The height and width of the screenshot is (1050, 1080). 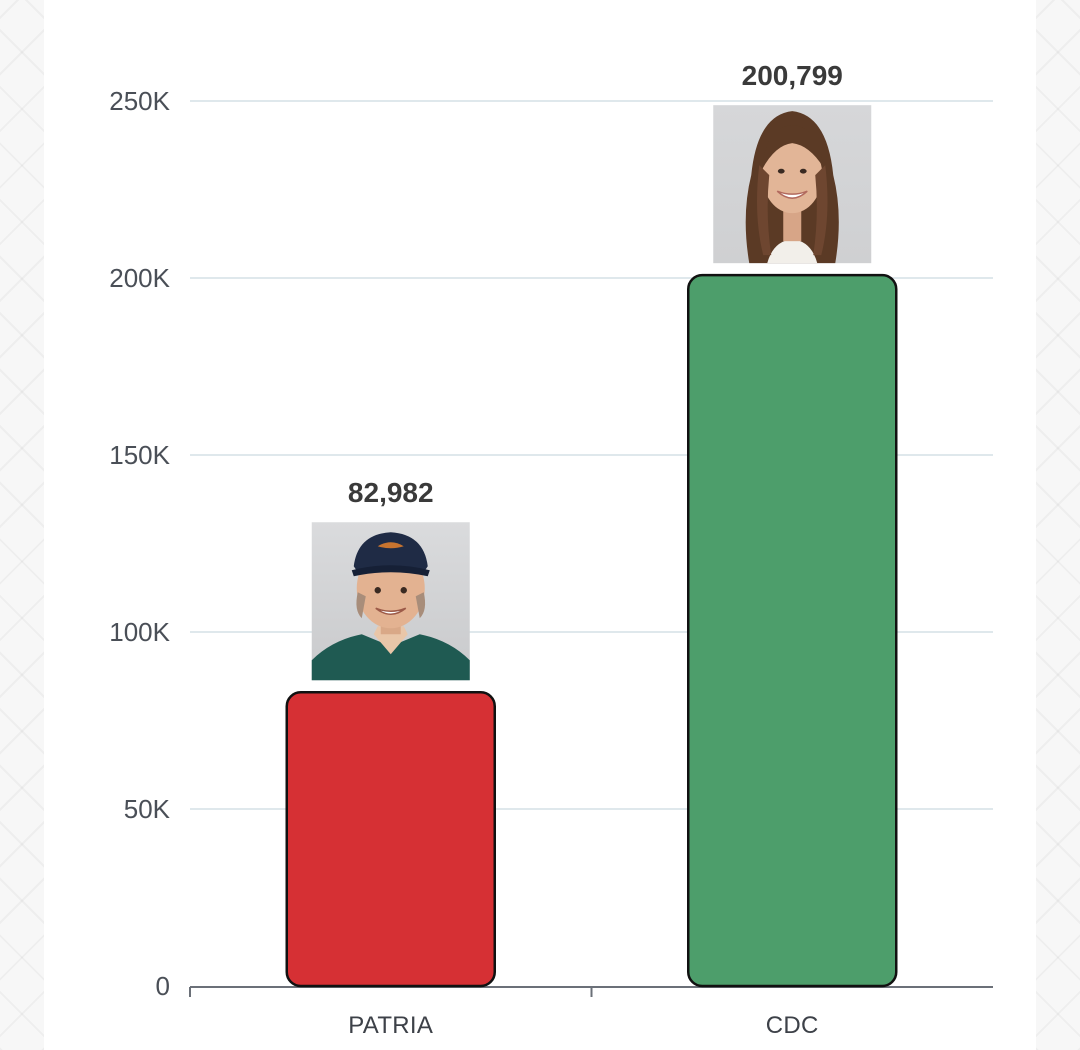 What do you see at coordinates (139, 455) in the screenshot?
I see `y-tick-label: 150K` at bounding box center [139, 455].